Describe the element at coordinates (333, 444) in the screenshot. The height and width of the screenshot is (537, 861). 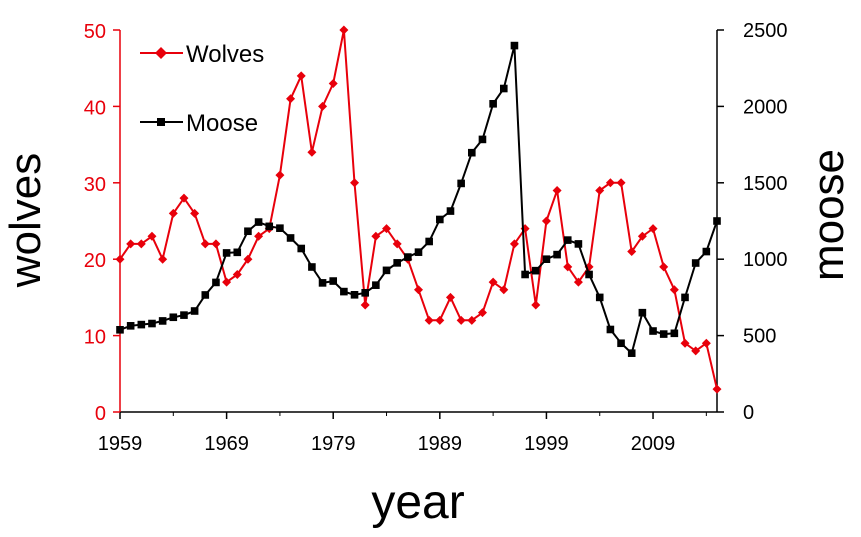
I see `x-tick-label: 1979` at that location.